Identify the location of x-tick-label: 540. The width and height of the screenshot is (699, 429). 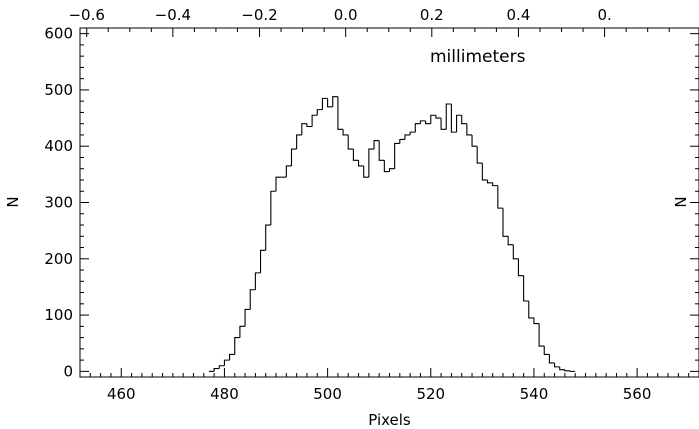
(534, 394).